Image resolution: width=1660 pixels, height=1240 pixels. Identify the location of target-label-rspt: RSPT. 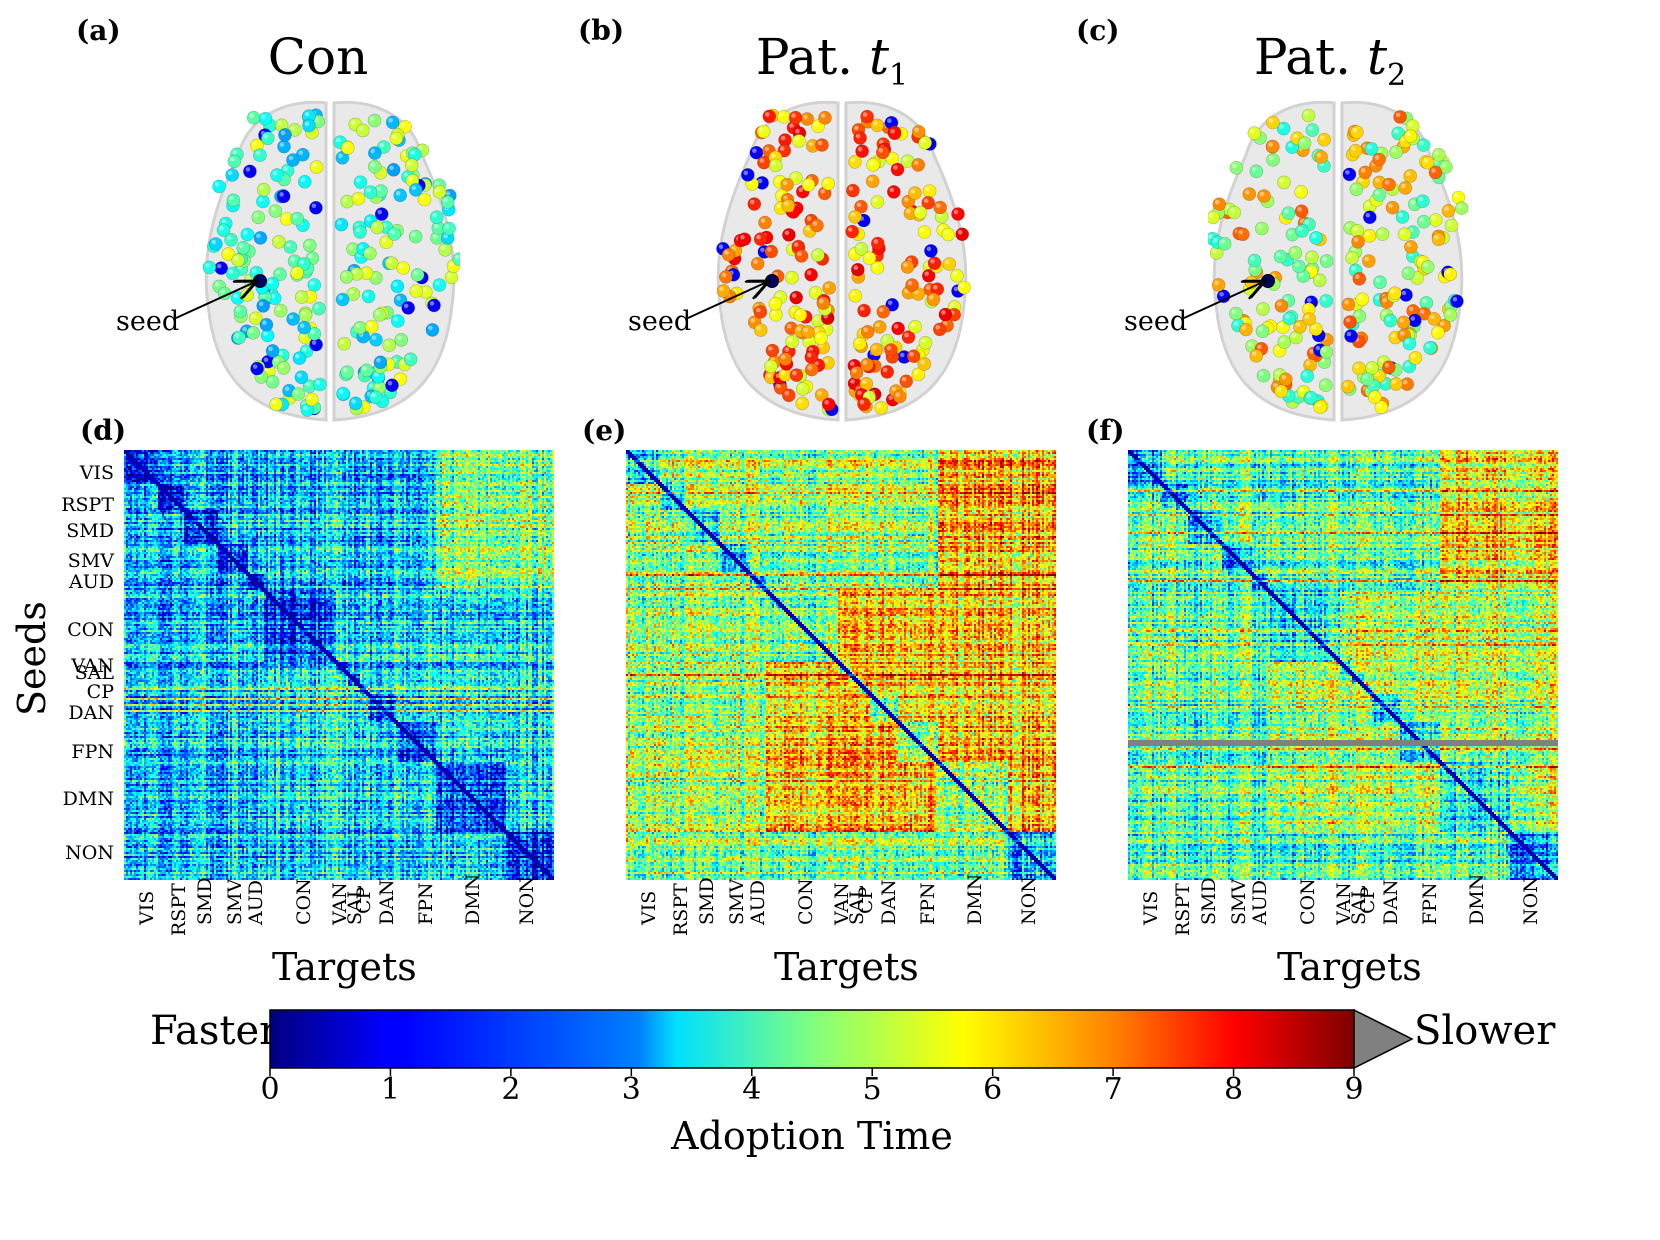
(178, 909).